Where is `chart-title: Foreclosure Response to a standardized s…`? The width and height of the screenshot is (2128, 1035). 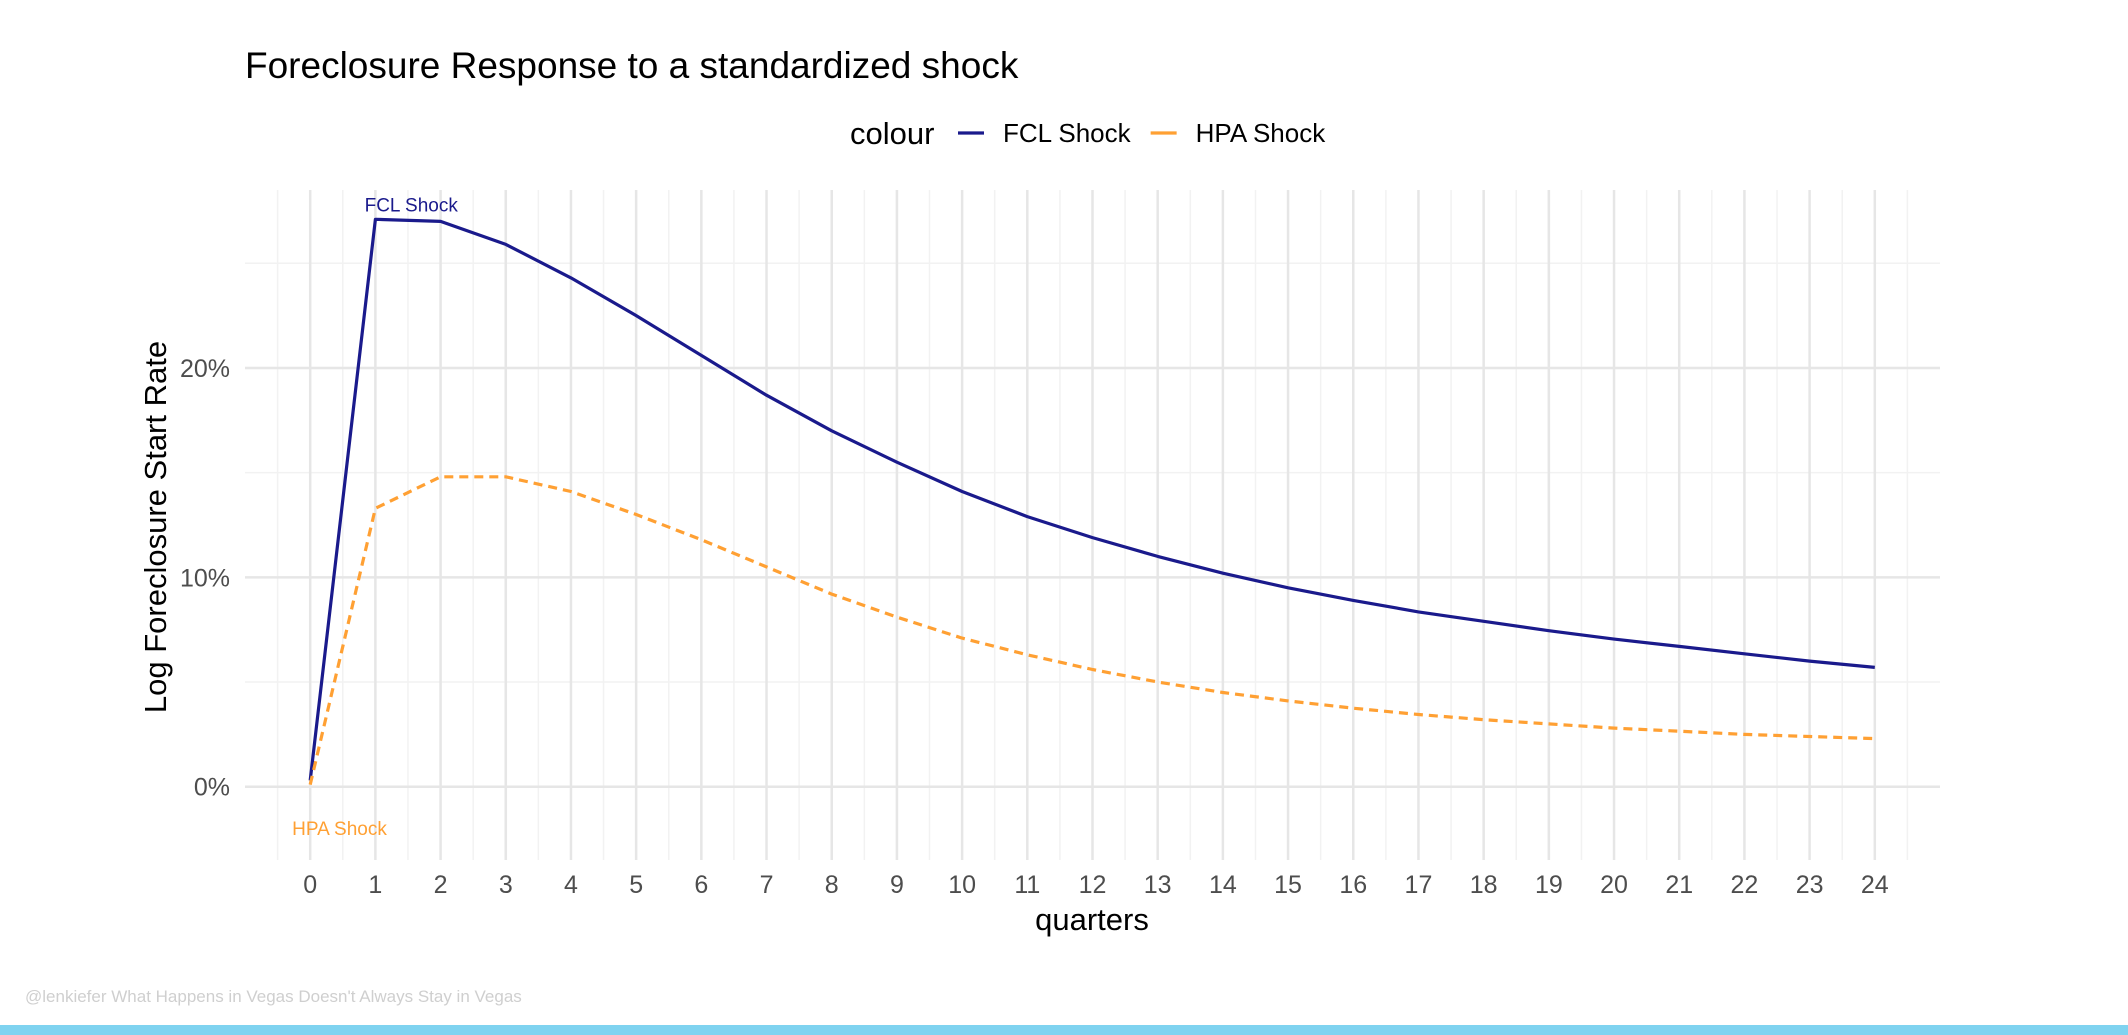
chart-title: Foreclosure Response to a standardized s… is located at coordinates (632, 65).